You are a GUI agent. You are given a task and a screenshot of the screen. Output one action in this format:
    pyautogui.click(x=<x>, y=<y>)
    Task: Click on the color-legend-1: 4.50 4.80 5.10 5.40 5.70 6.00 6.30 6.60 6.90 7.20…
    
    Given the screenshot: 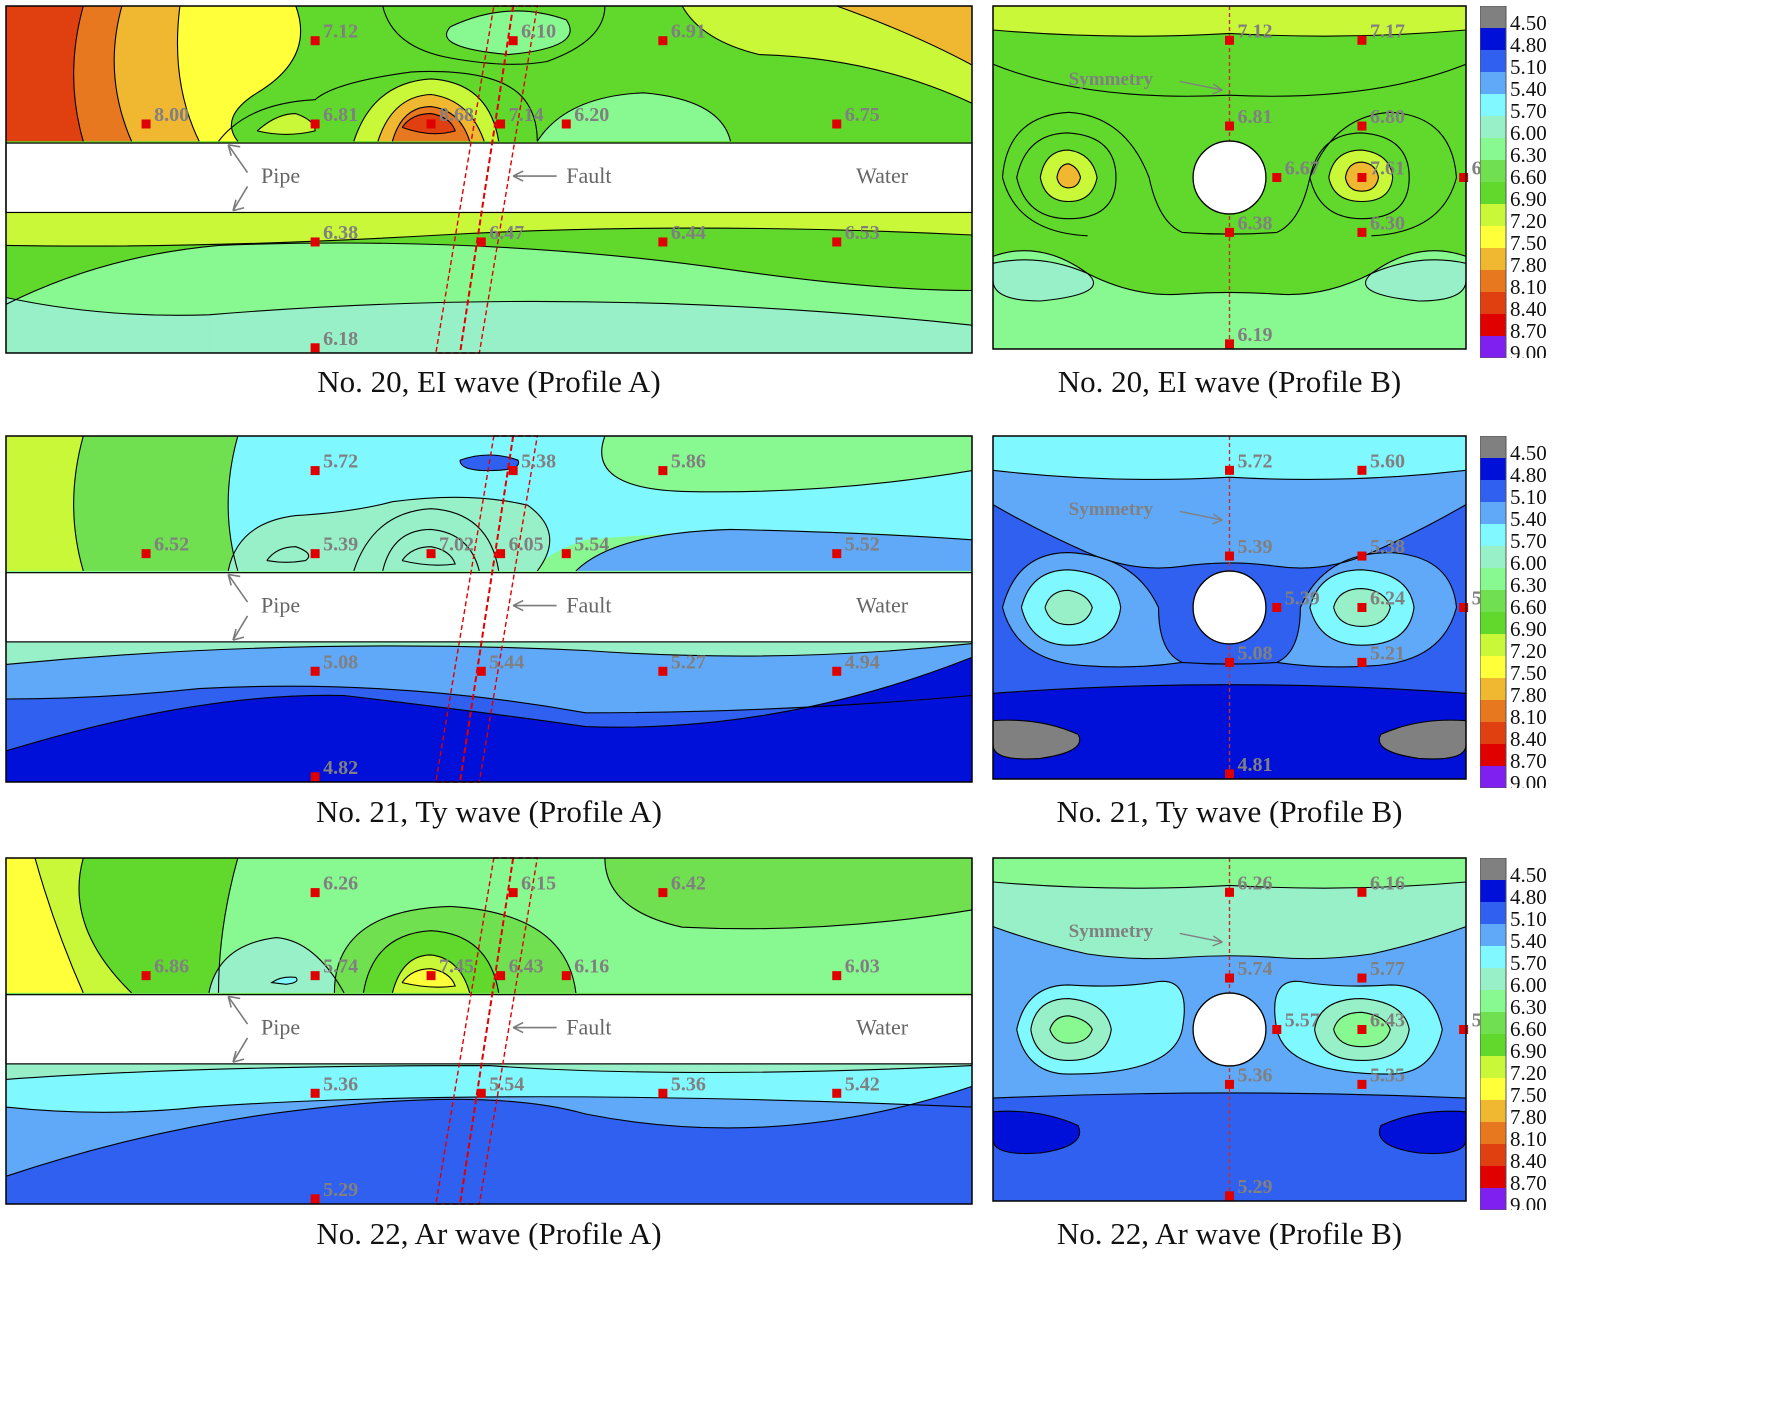 What is the action you would take?
    pyautogui.click(x=1524, y=185)
    